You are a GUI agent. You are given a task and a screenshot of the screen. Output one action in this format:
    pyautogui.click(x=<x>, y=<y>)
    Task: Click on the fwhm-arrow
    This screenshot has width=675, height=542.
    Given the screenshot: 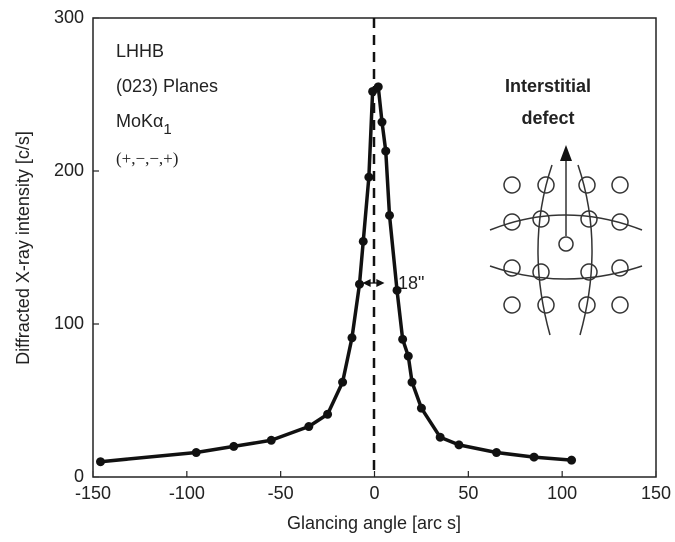 What is the action you would take?
    pyautogui.click(x=373, y=283)
    